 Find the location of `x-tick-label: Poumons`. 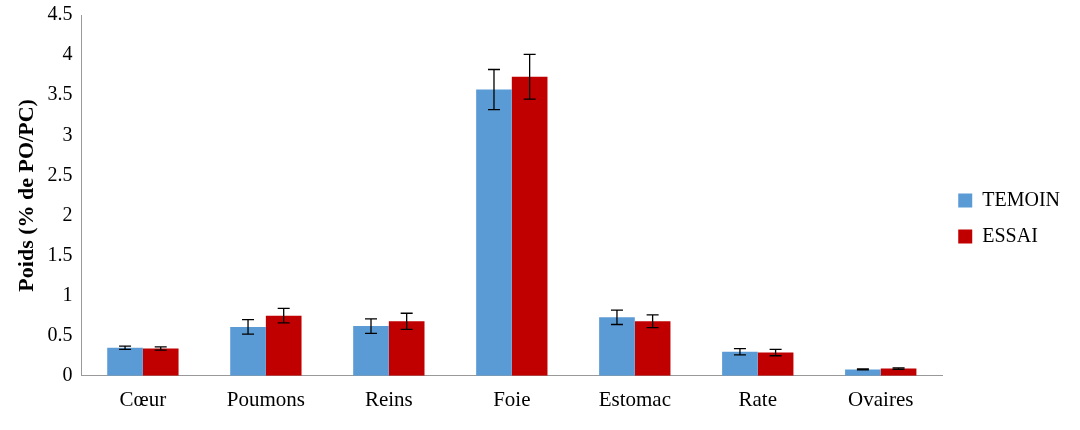

x-tick-label: Poumons is located at coordinates (265, 398).